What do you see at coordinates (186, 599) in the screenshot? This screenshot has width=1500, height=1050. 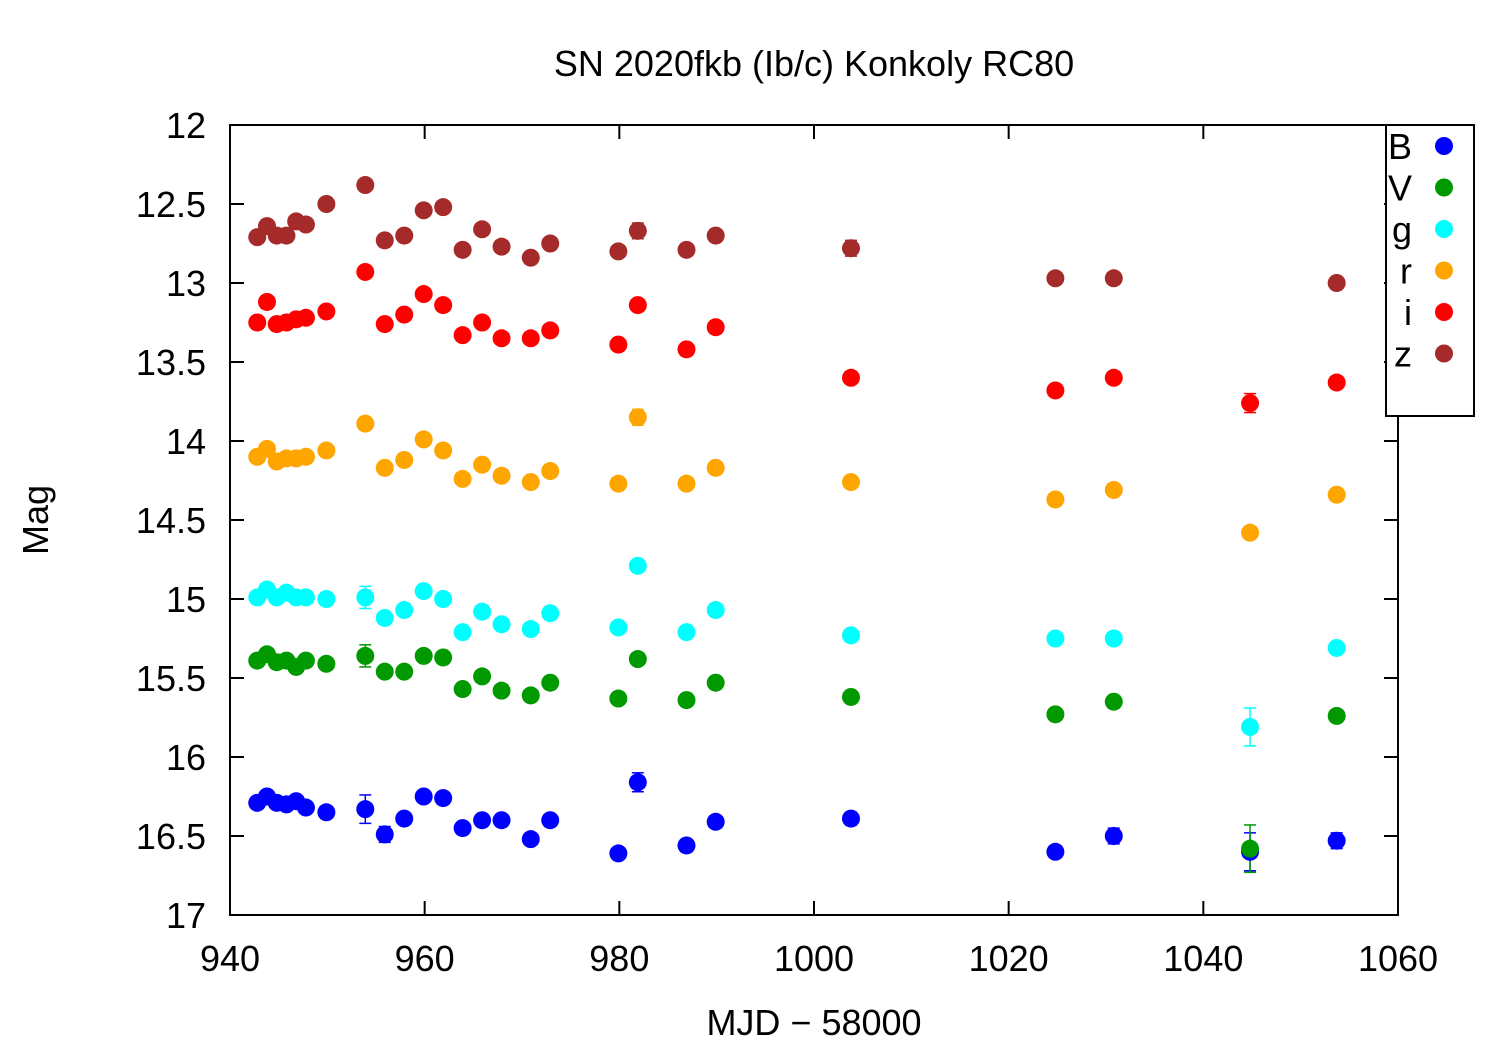 I see `y-tick-label: 15` at bounding box center [186, 599].